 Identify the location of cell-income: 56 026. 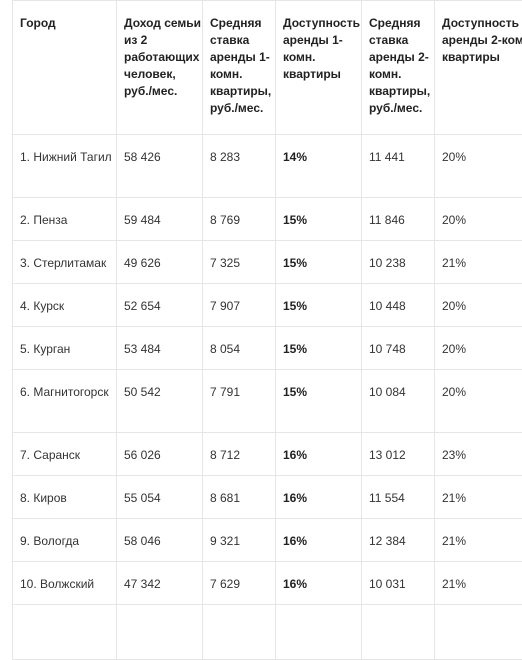
(160, 454).